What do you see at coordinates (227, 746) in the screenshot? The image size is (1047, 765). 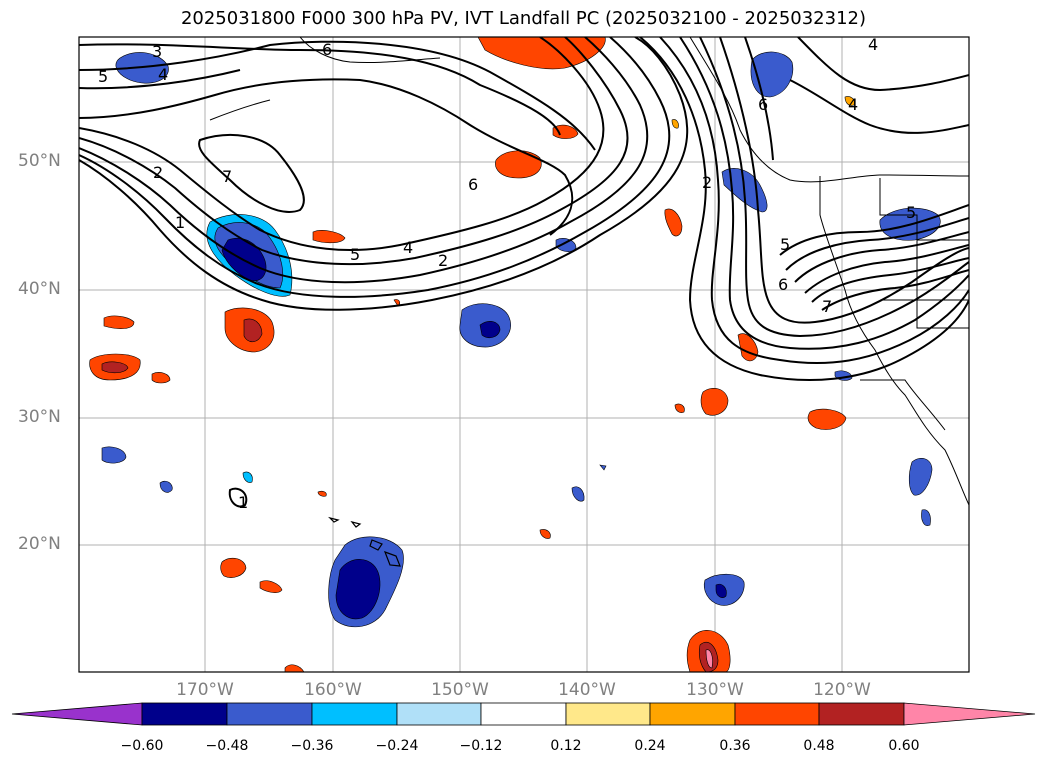 I see `colorbar-tick: −0.48` at bounding box center [227, 746].